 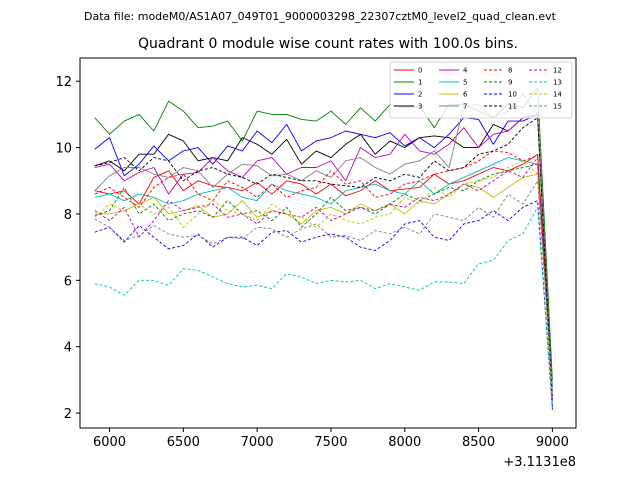 I want to click on legend-label-2: 2, so click(x=420, y=95).